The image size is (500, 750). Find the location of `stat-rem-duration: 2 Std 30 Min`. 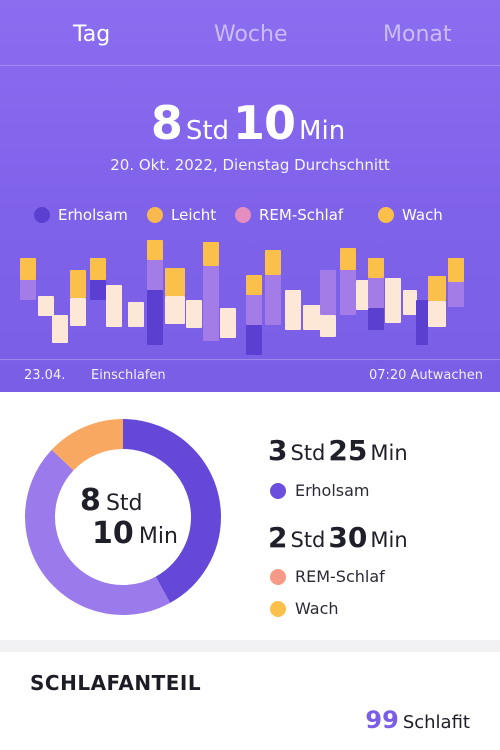

stat-rem-duration: 2 Std 30 Min is located at coordinates (339, 537).